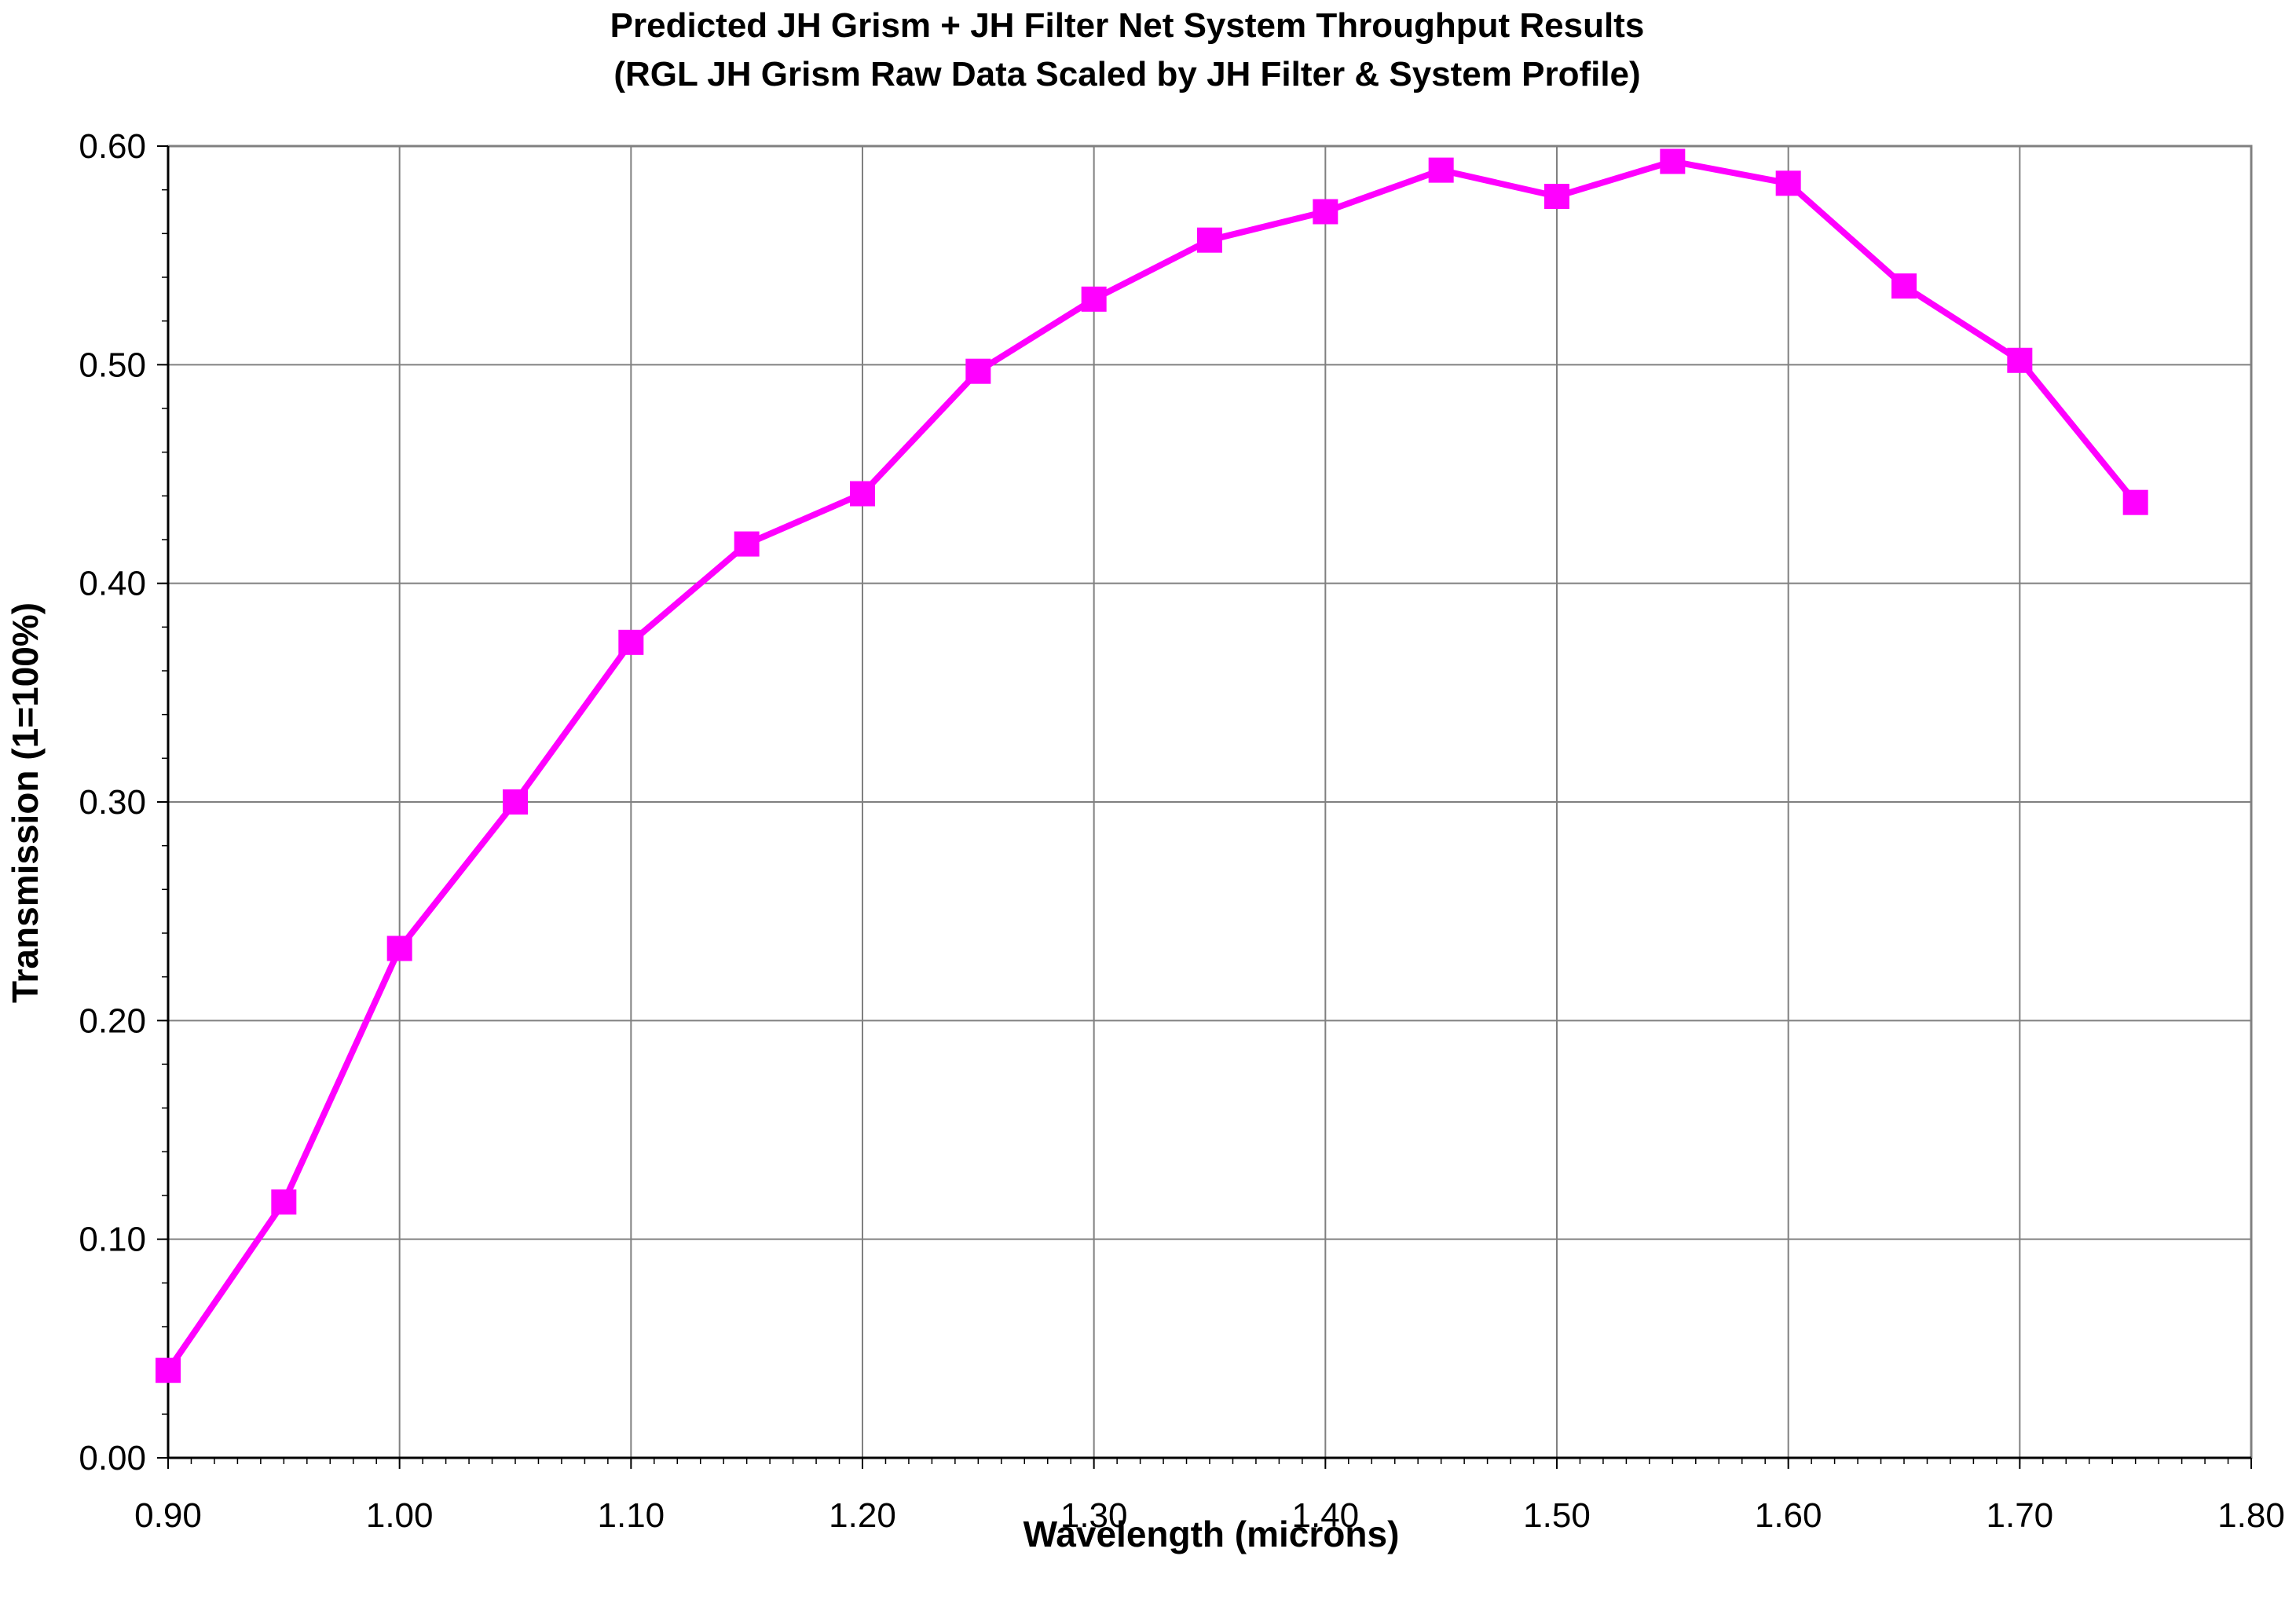  I want to click on x-tick-label: 0.90, so click(168, 1515).